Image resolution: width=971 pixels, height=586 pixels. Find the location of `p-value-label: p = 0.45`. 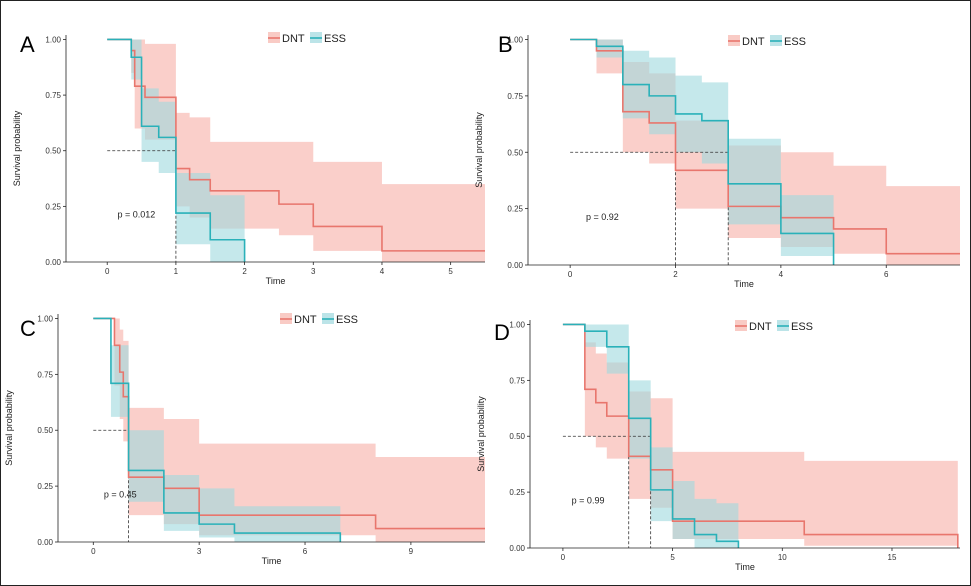

p-value-label: p = 0.45 is located at coordinates (120, 494).